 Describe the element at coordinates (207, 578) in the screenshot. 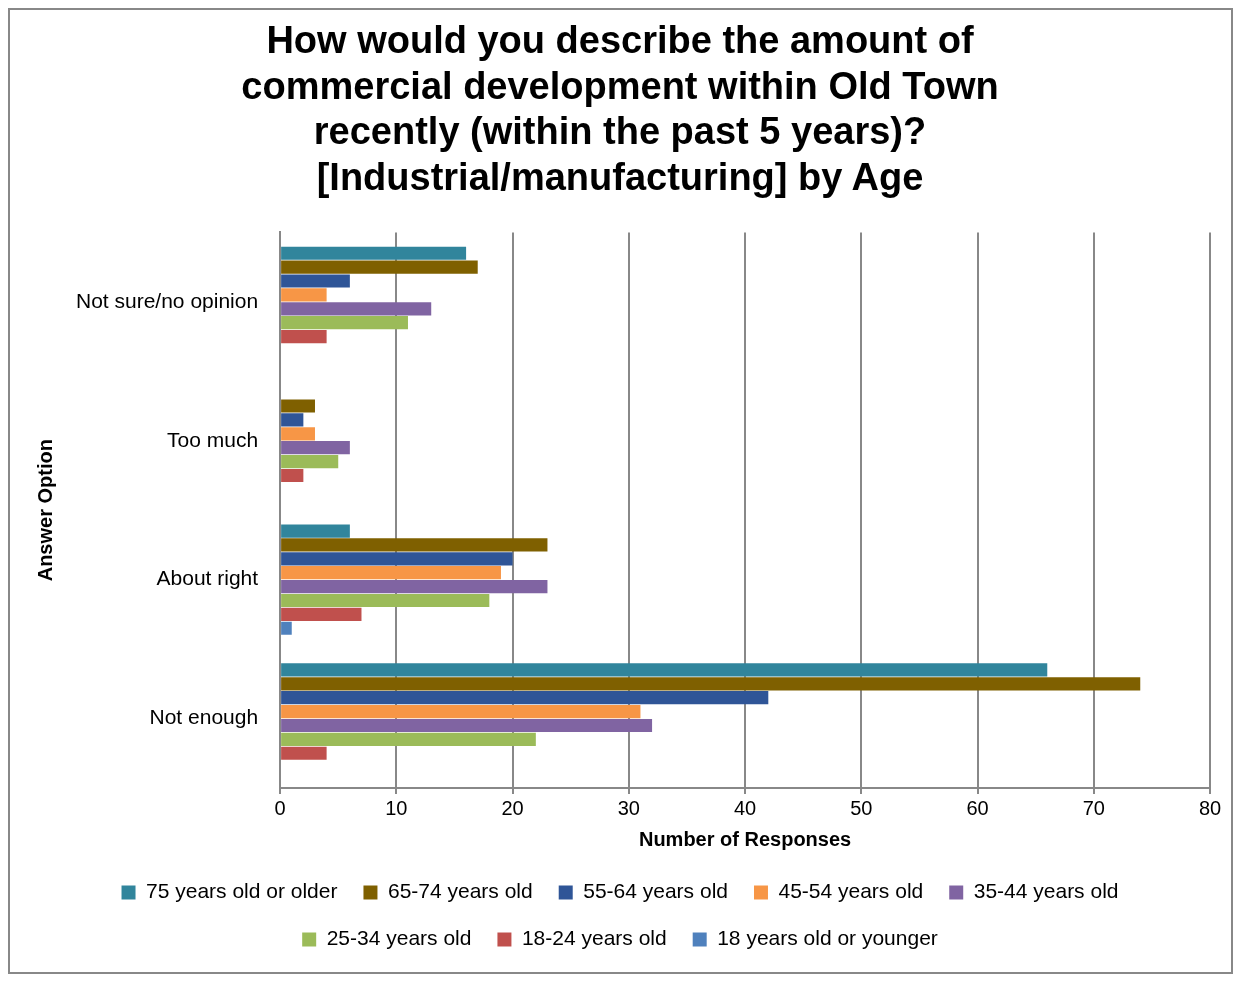

I see `y-tick-label: About right` at that location.